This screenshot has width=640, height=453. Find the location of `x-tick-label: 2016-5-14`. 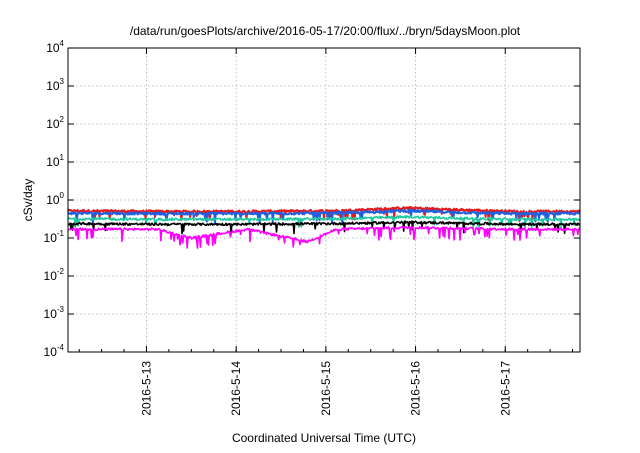

x-tick-label: 2016-5-14 is located at coordinates (236, 388).